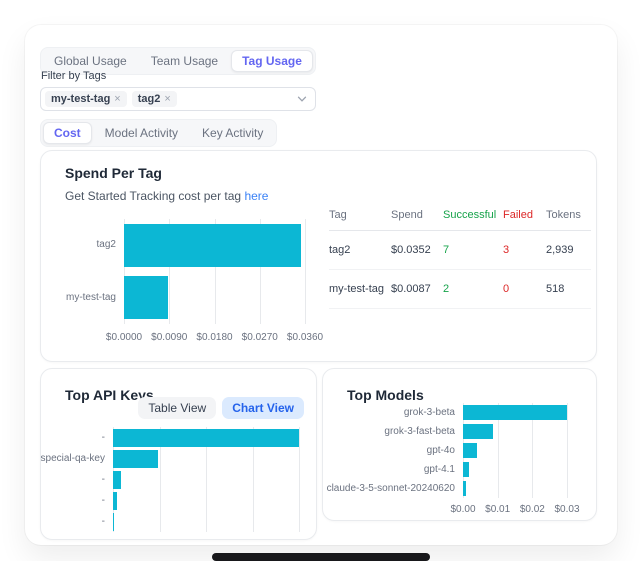 The width and height of the screenshot is (640, 561). I want to click on tab-global-usage: Global Usage, so click(90, 61).